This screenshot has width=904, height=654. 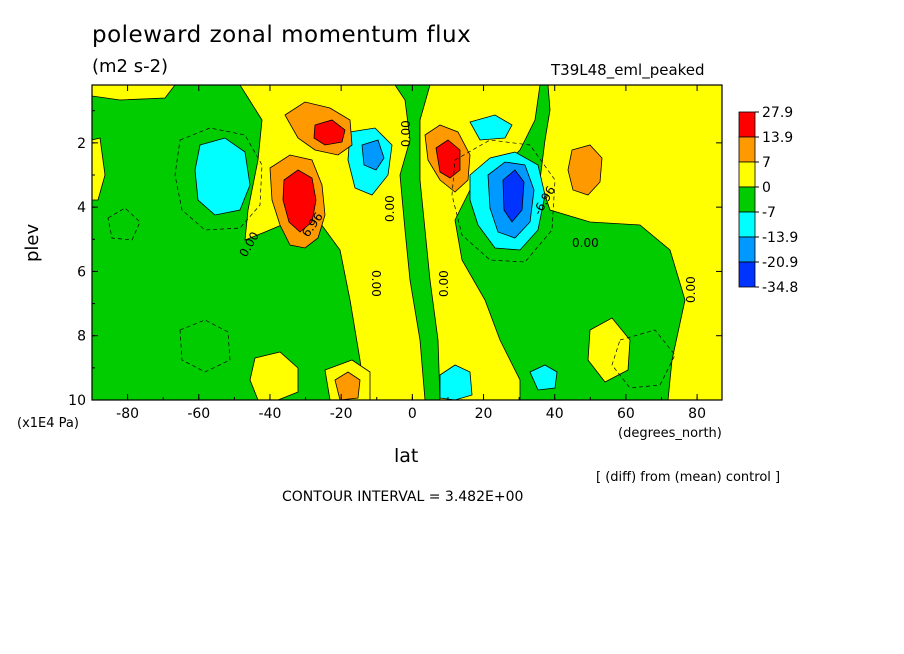 What do you see at coordinates (270, 414) in the screenshot?
I see `x-tick-label: -40` at bounding box center [270, 414].